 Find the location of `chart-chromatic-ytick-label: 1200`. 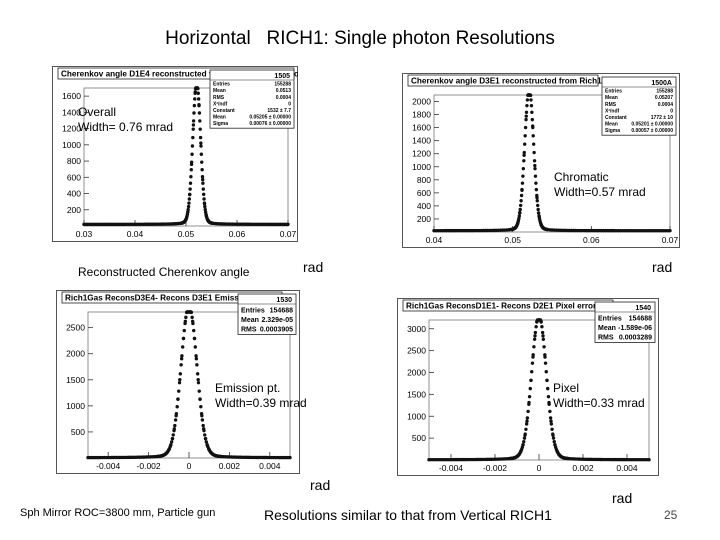

chart-chromatic-ytick-label: 1200 is located at coordinates (421, 154).